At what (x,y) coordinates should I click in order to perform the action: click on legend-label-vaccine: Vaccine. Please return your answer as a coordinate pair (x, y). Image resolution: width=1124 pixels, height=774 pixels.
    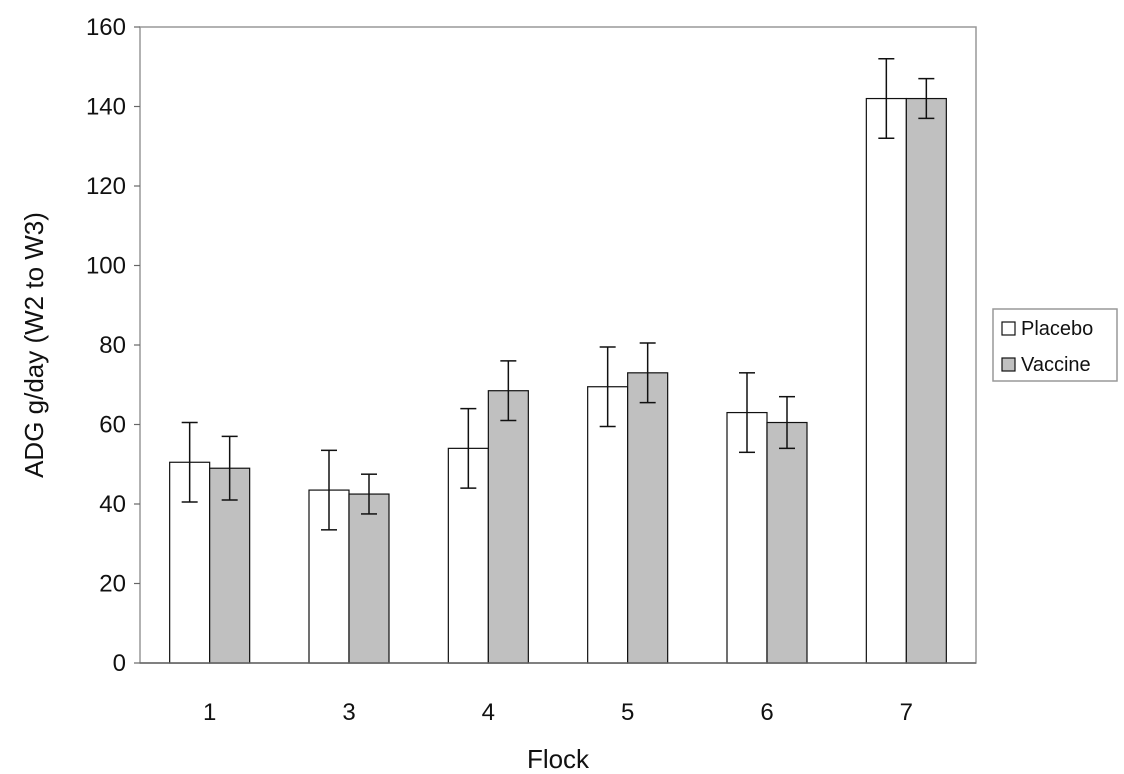
    Looking at the image, I should click on (1056, 365).